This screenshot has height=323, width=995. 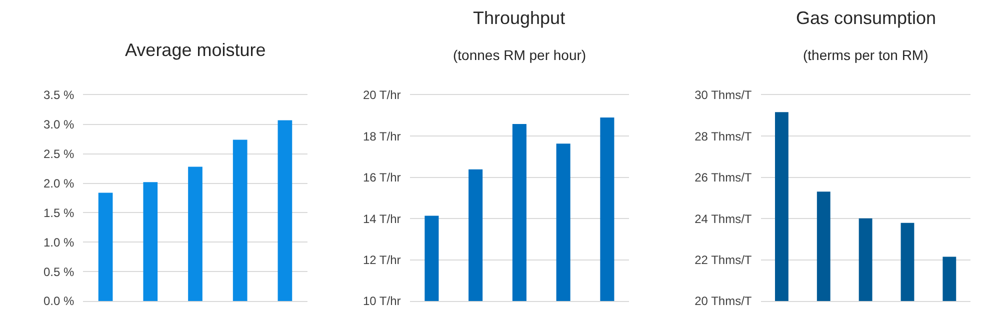 What do you see at coordinates (723, 136) in the screenshot?
I see `y-tick-label: 28 Thms/T` at bounding box center [723, 136].